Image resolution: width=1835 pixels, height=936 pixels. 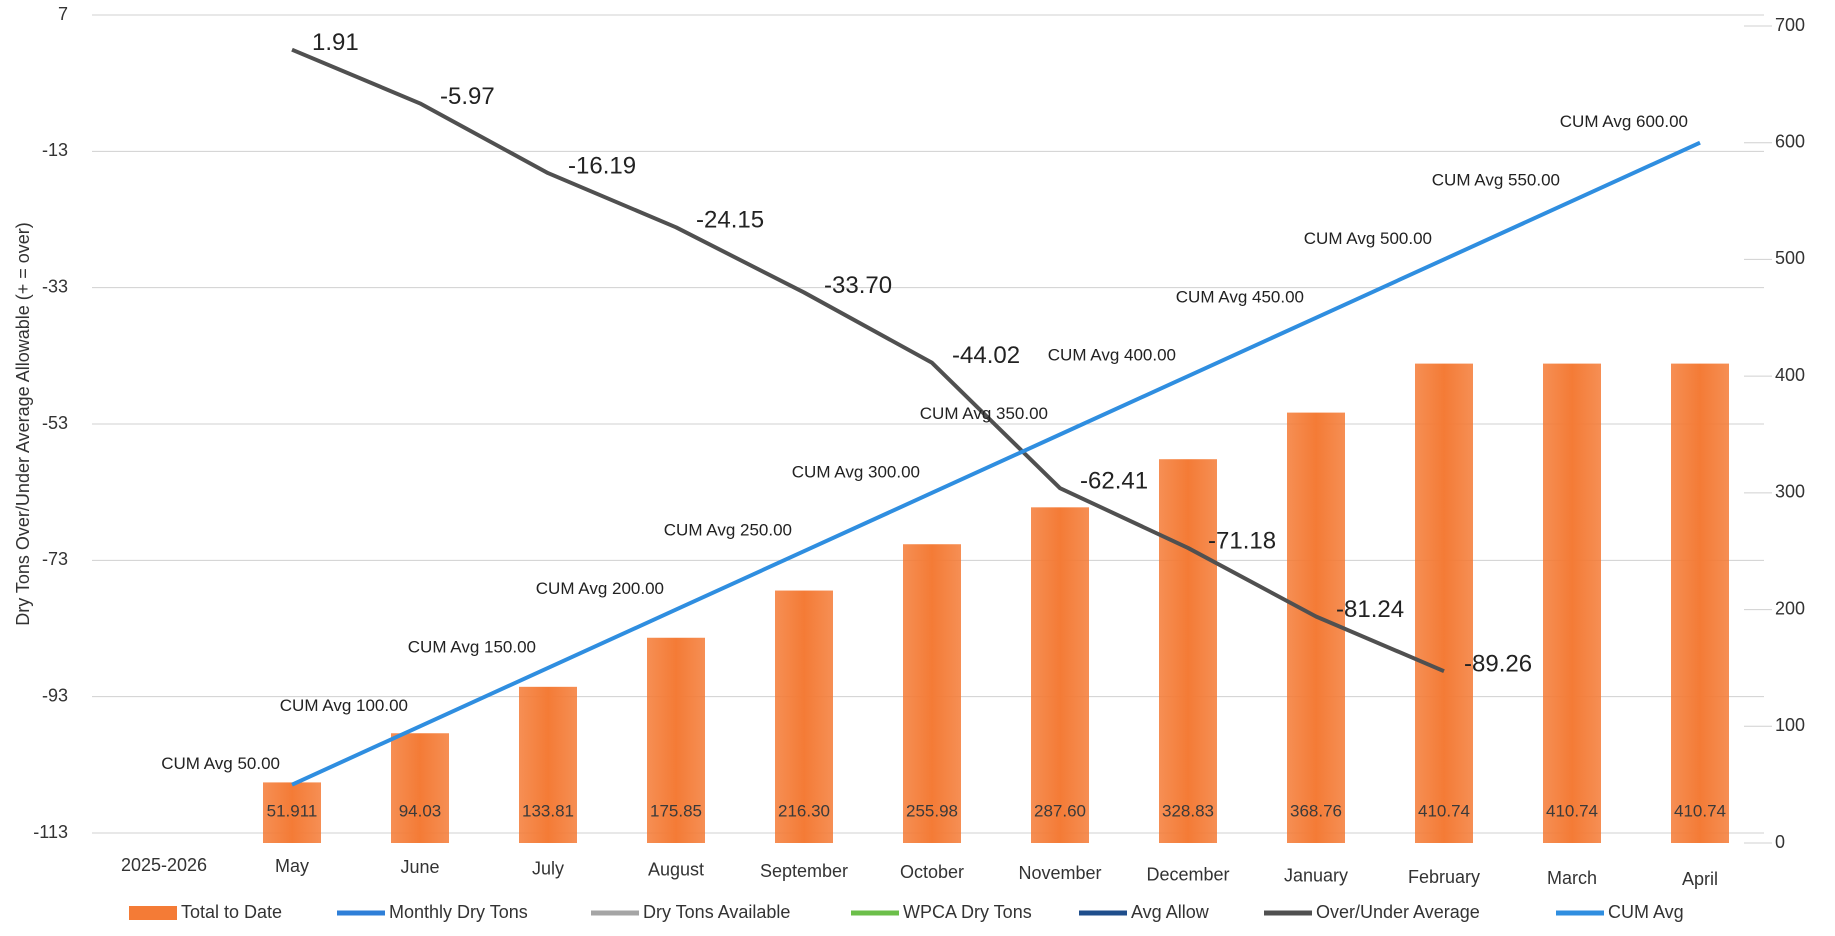 What do you see at coordinates (1316, 810) in the screenshot?
I see `bar-value-label: 368.76` at bounding box center [1316, 810].